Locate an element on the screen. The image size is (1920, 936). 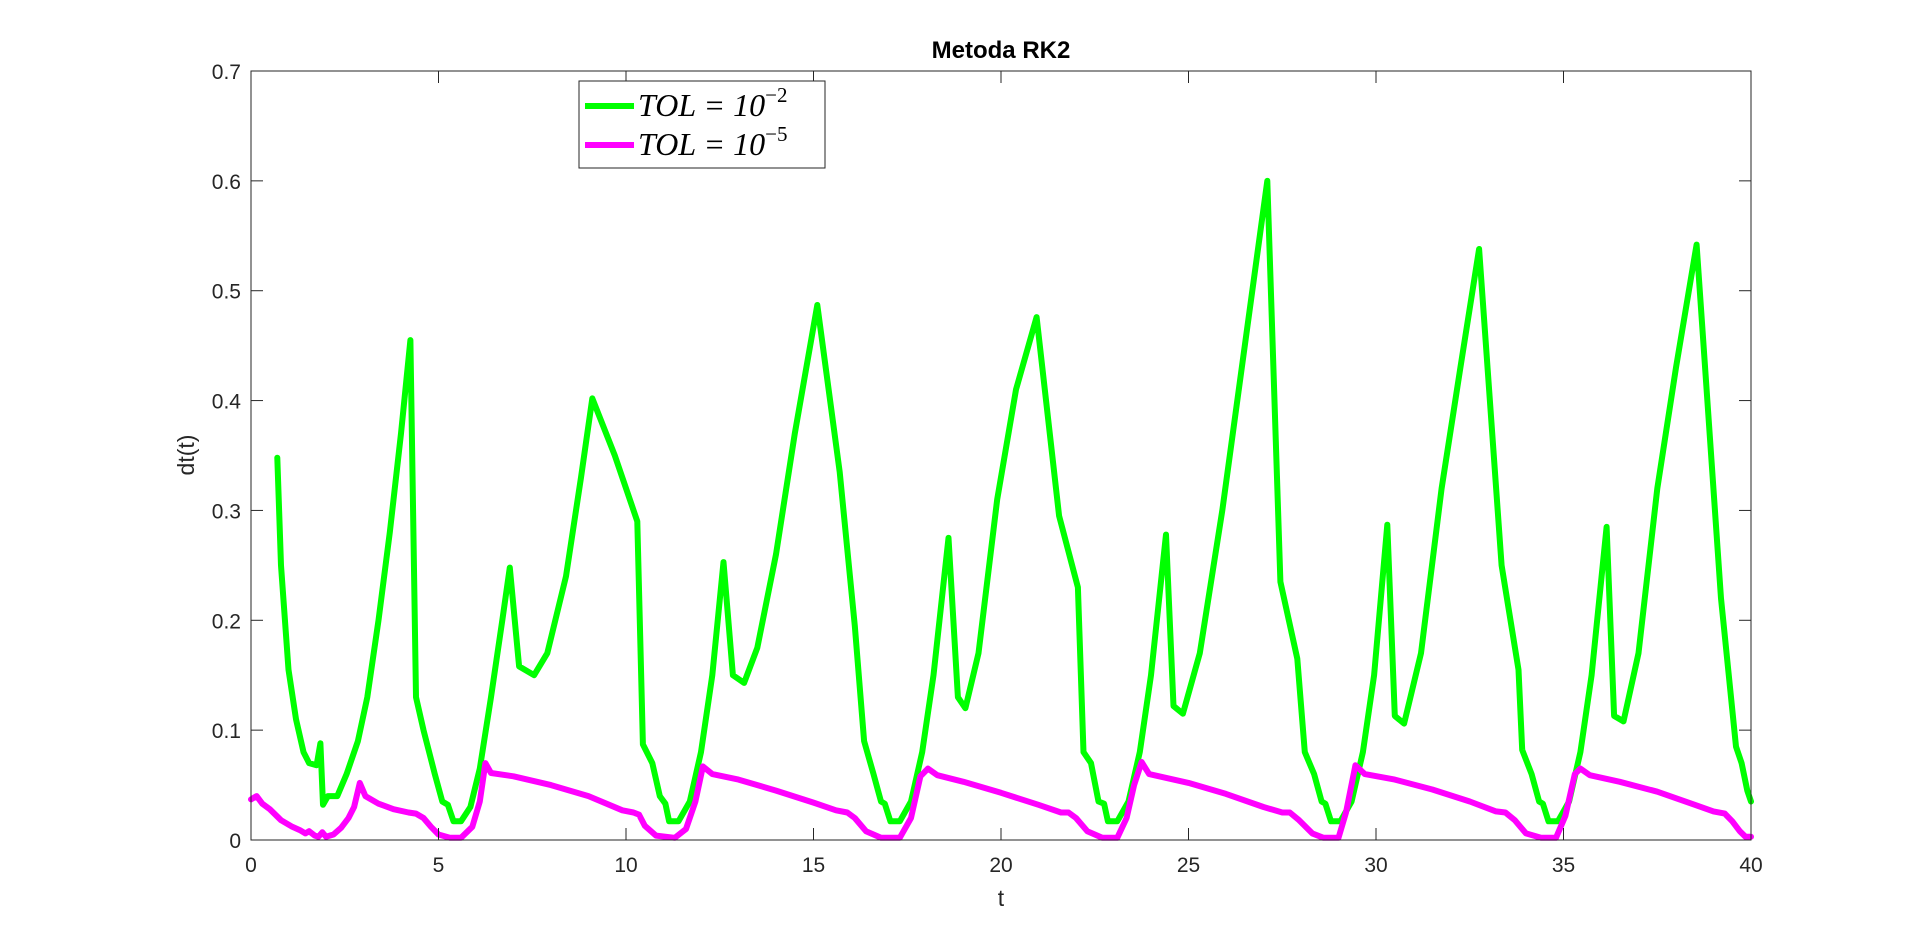
legend-box is located at coordinates (702, 124).